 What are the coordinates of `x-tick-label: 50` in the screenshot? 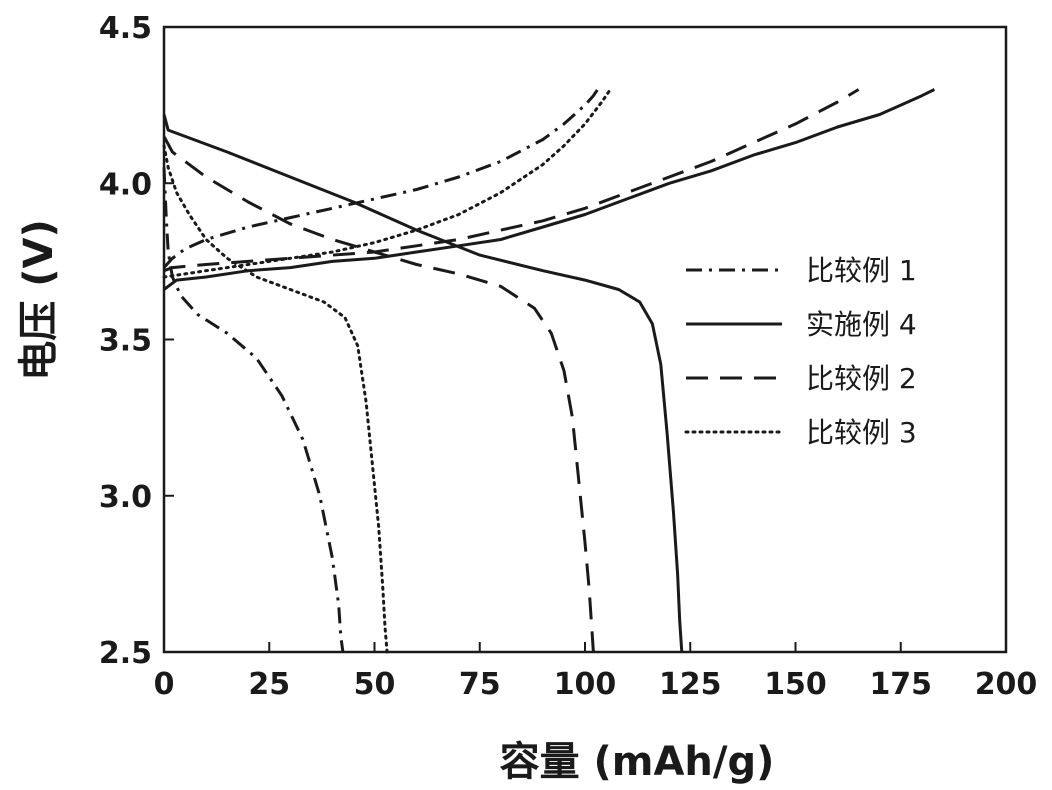 It's located at (375, 684).